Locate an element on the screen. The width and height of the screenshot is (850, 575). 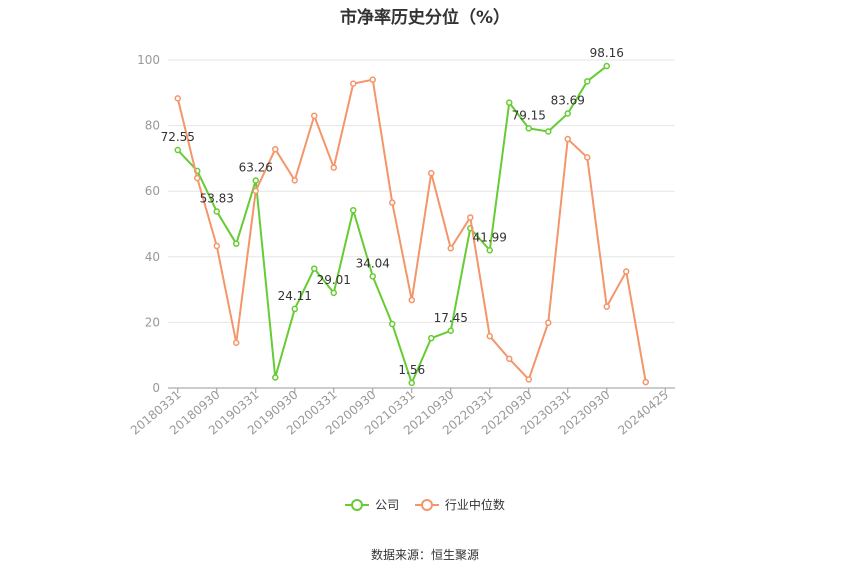
data-label: 1.56 is located at coordinates (411, 370).